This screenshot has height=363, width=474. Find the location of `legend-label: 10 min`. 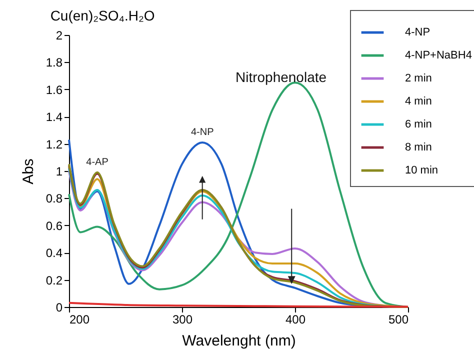

legend-label: 10 min is located at coordinates (421, 170).